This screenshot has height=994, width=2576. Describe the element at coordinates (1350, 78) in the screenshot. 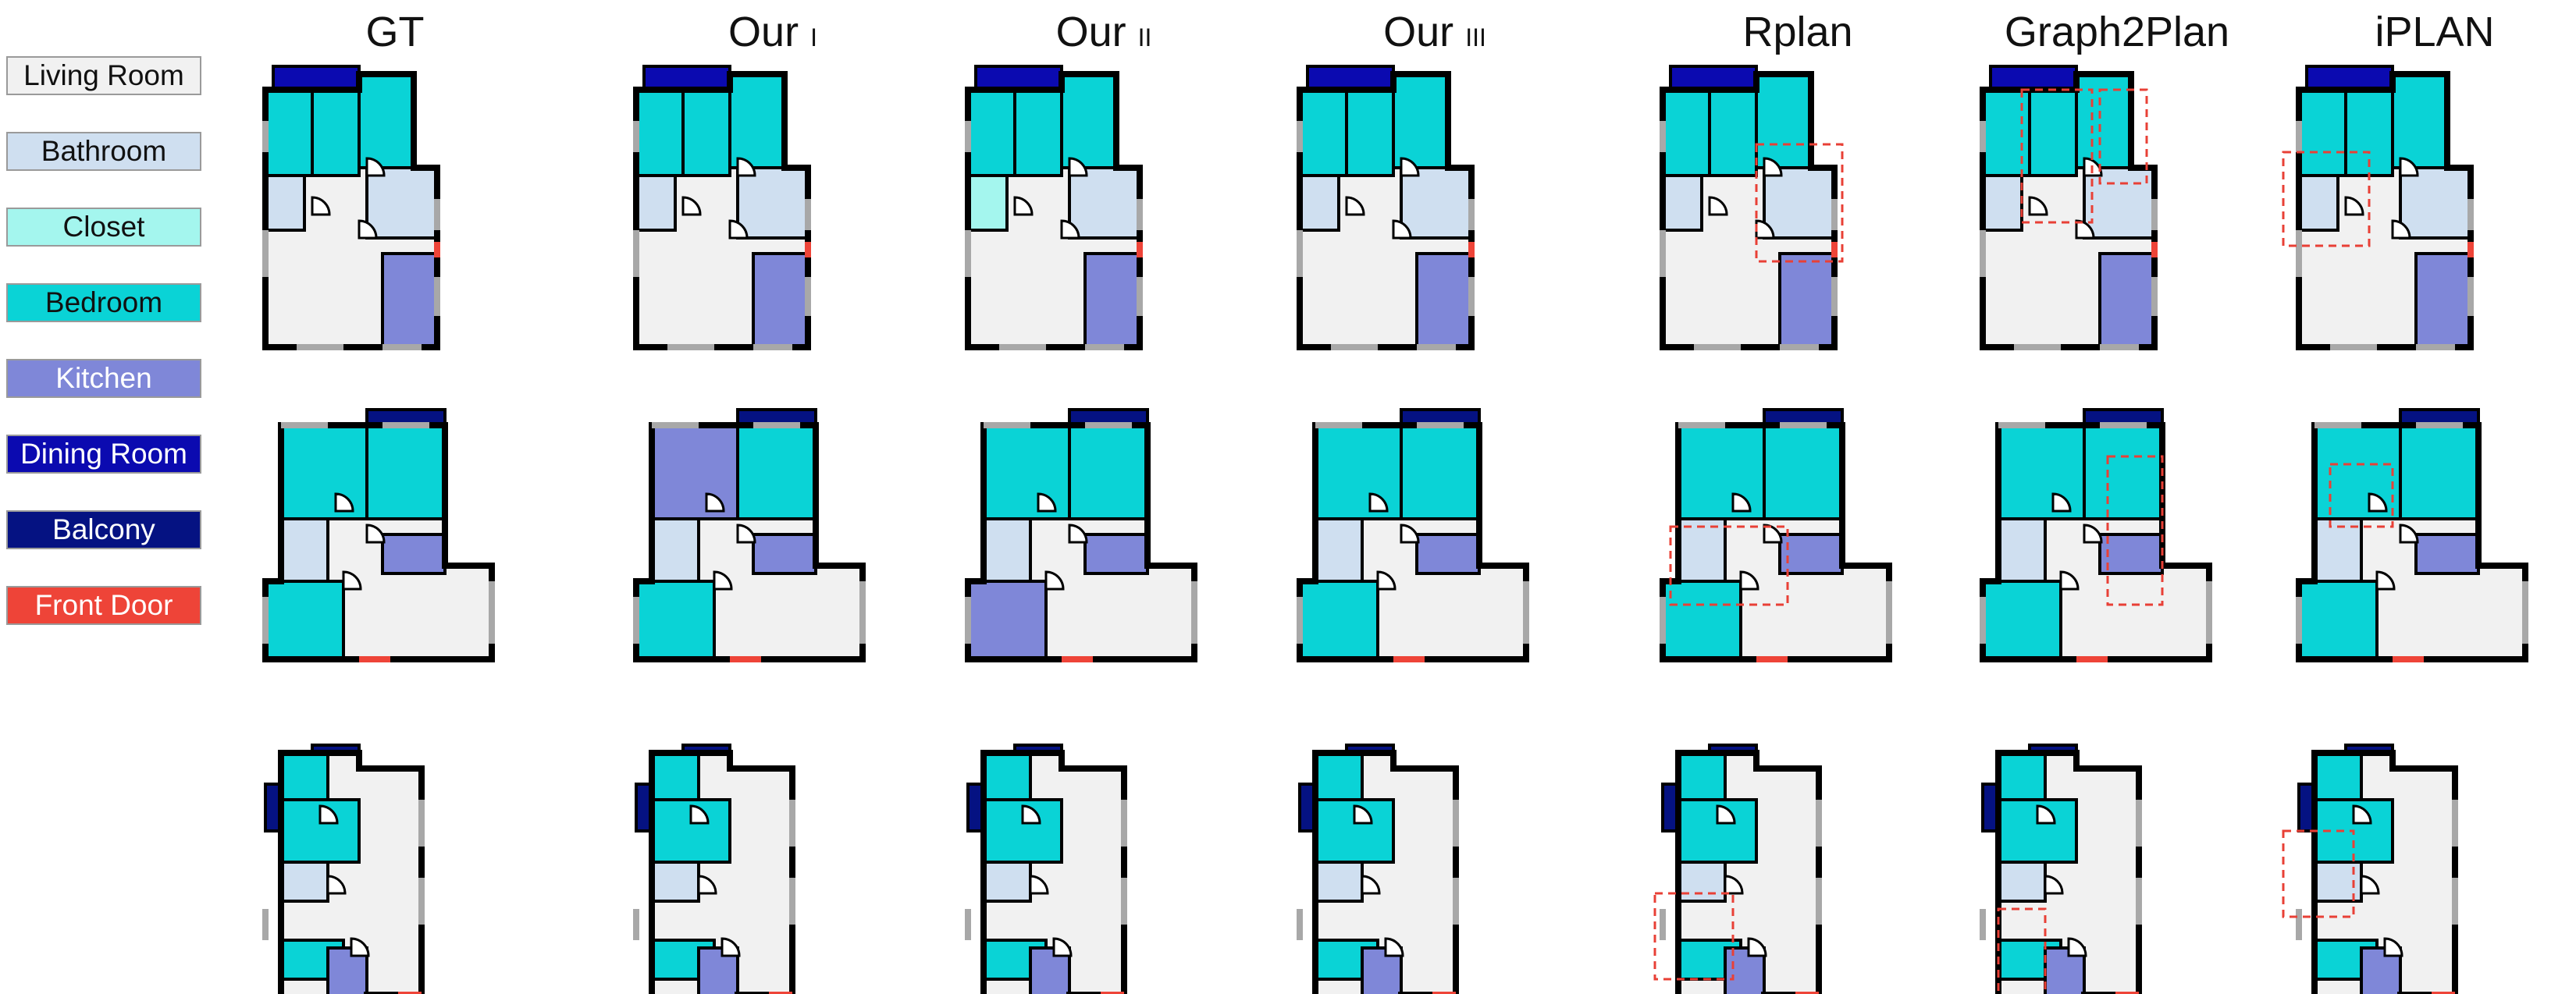

I see `top-room` at that location.